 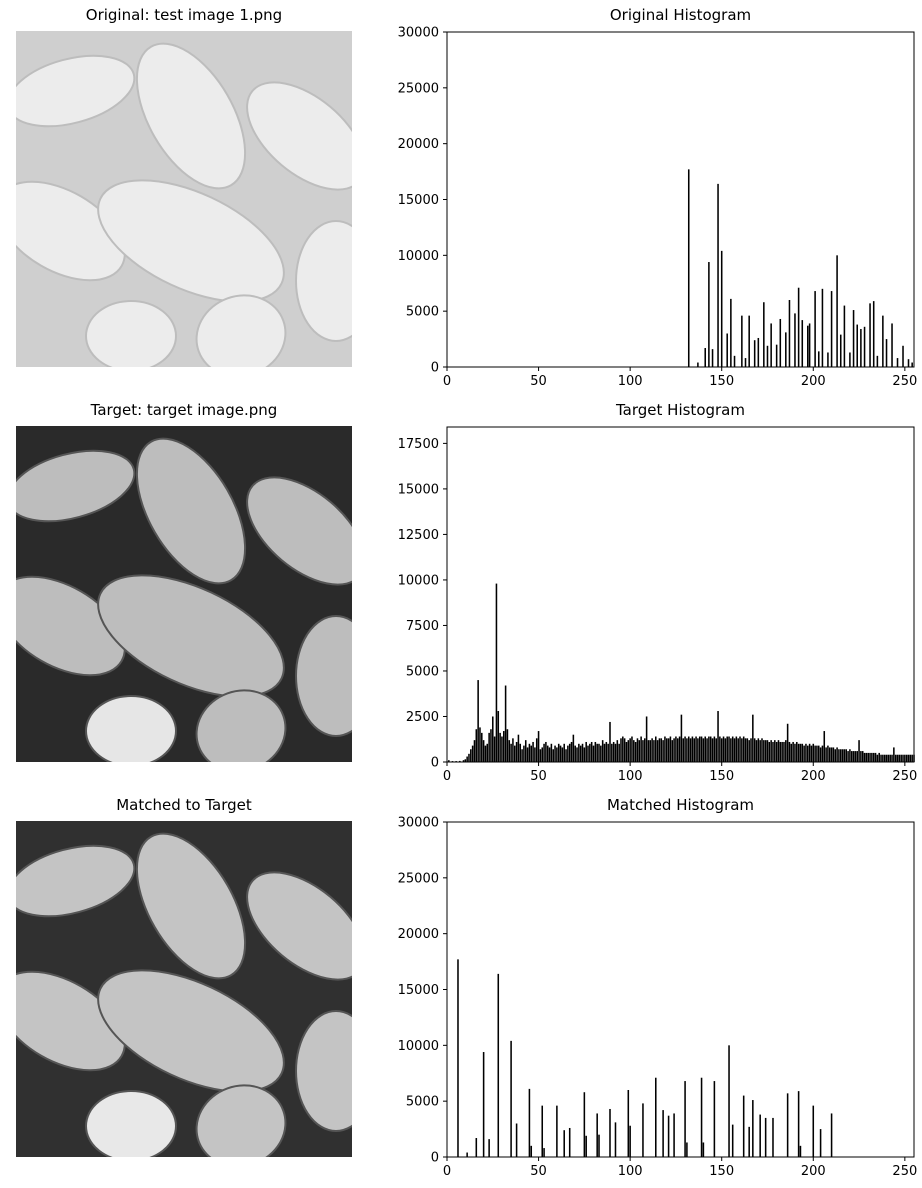 What do you see at coordinates (630, 381) in the screenshot?
I see `x-tick-label: 100` at bounding box center [630, 381].